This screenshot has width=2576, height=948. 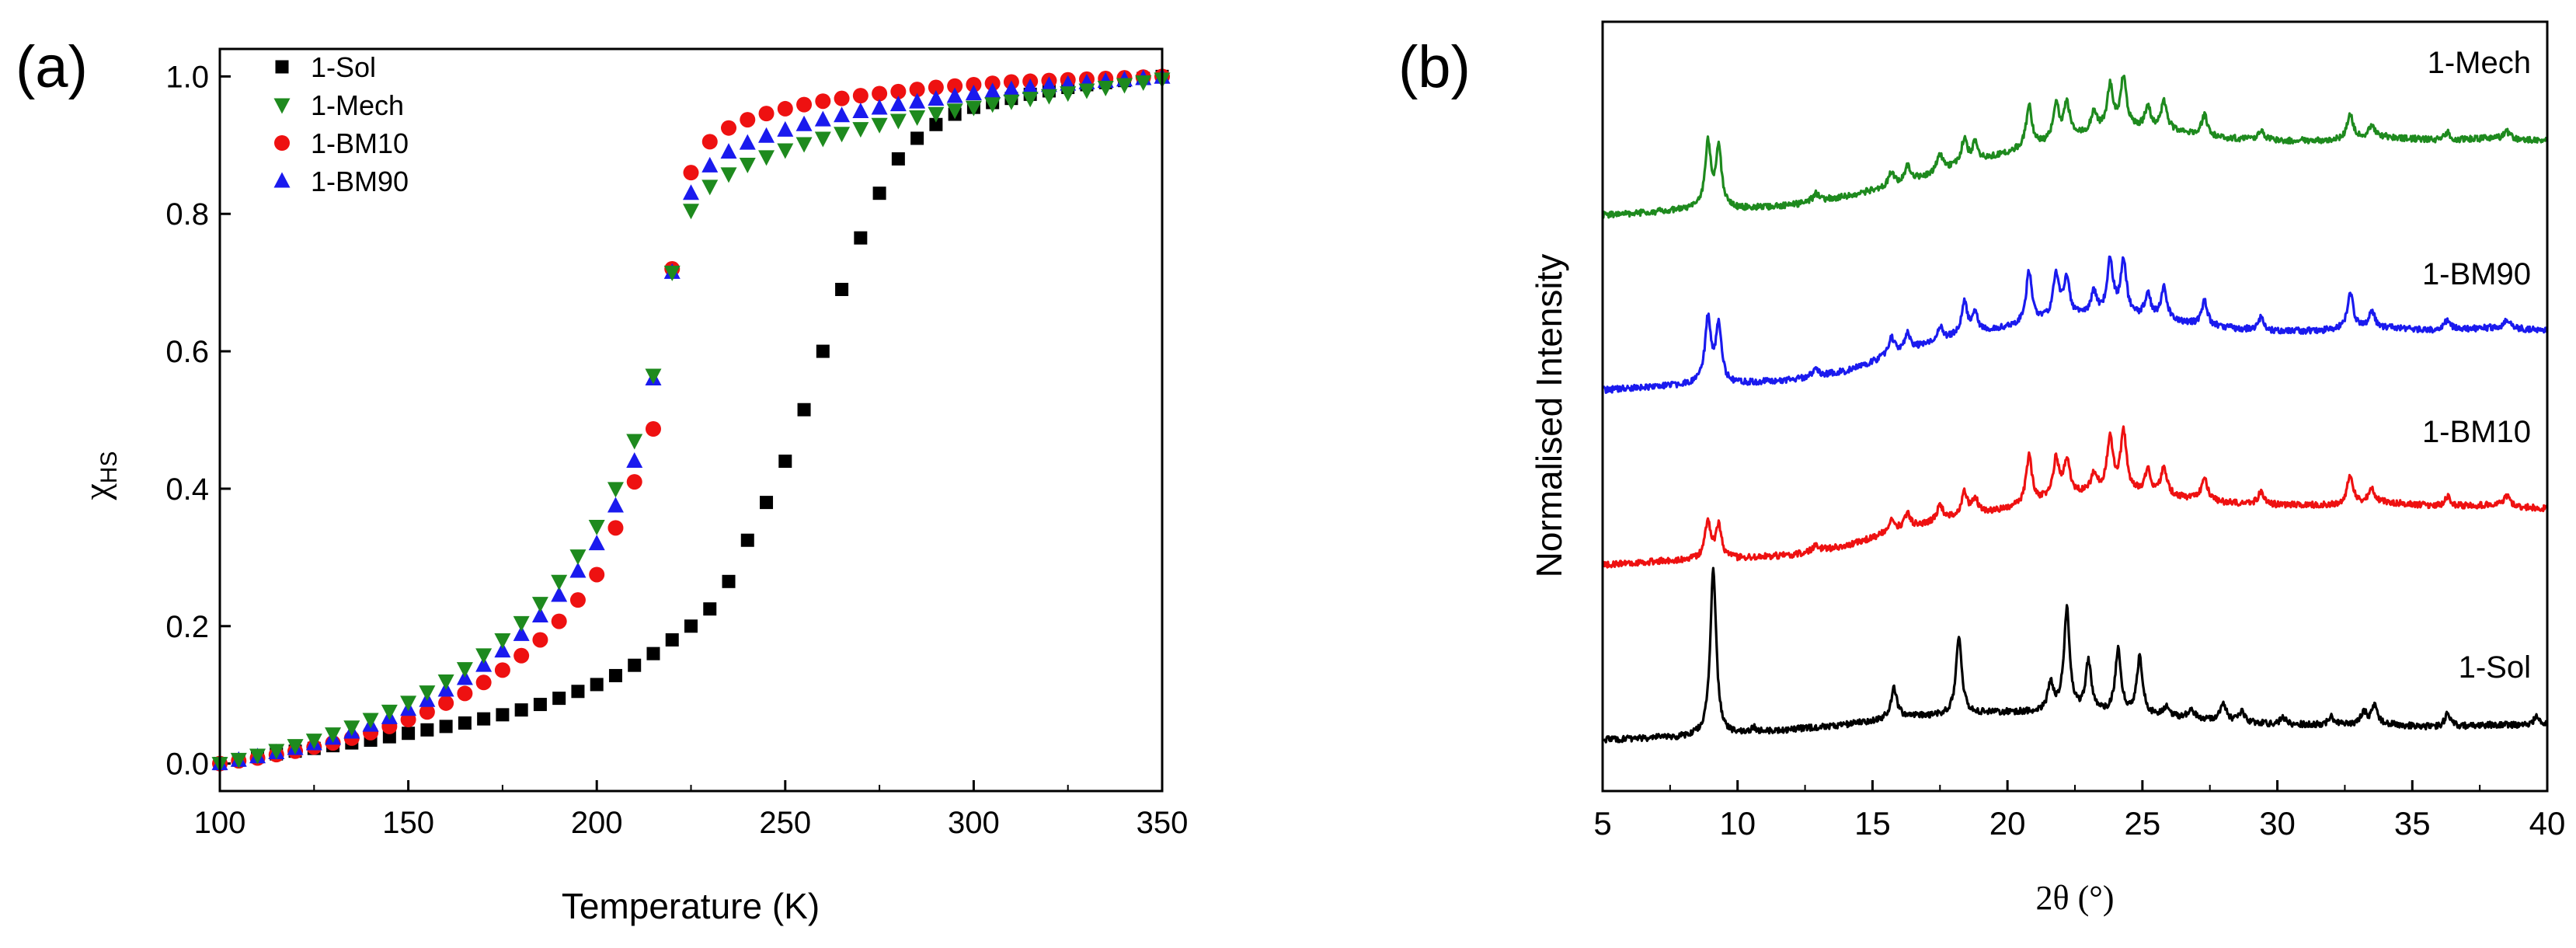 I want to click on x-tick-label: 5, so click(x=1602, y=823).